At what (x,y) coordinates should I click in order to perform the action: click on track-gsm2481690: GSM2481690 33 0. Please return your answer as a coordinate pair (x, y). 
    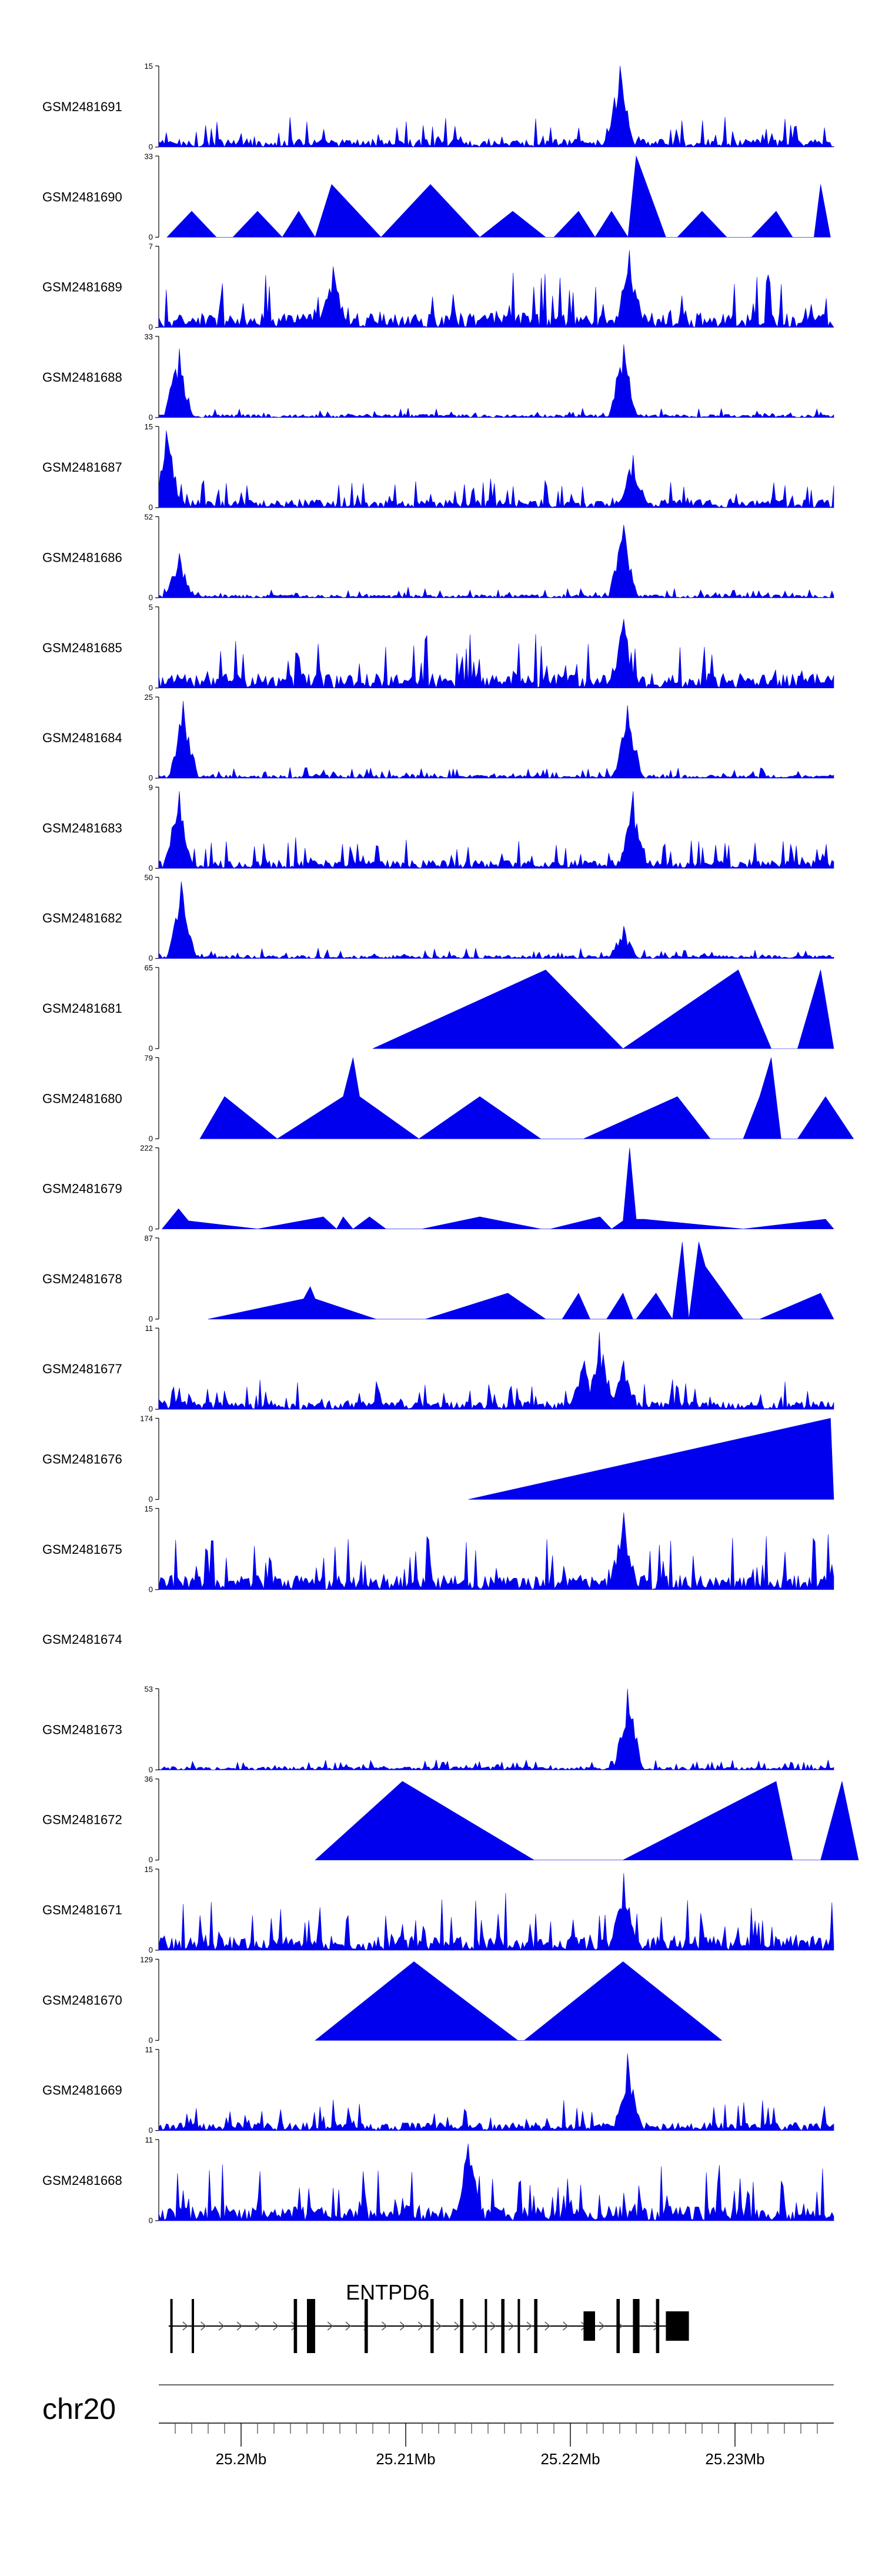
    Looking at the image, I should click on (436, 196).